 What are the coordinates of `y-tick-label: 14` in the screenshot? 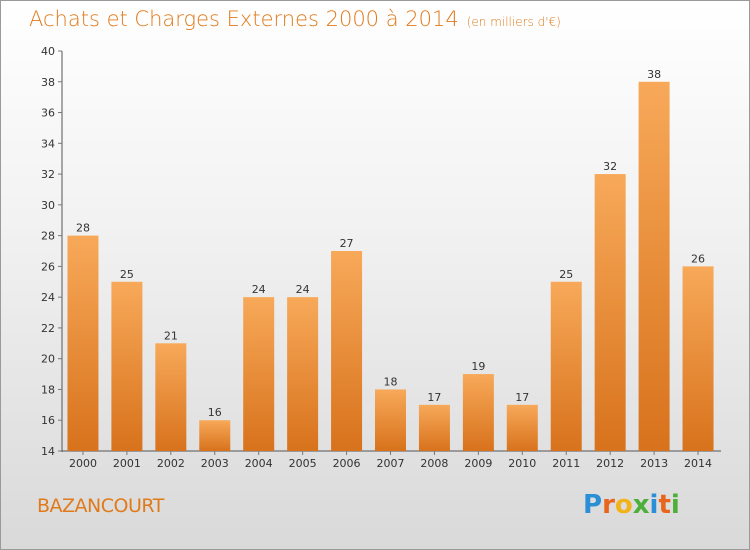 It's located at (48, 451).